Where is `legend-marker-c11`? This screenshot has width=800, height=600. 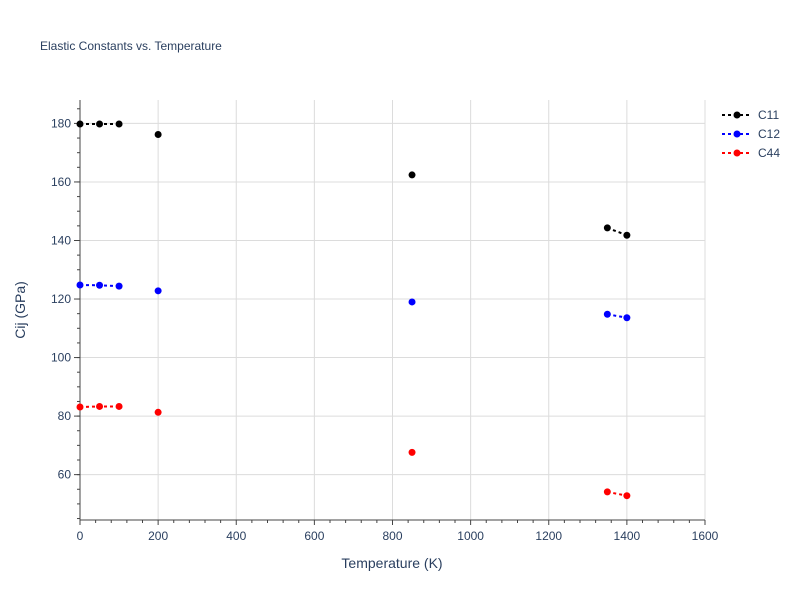 legend-marker-c11 is located at coordinates (737, 115).